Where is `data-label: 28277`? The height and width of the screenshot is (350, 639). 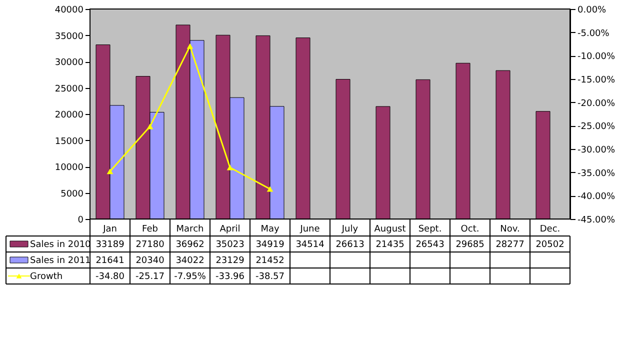
data-label: 28277 is located at coordinates (510, 245).